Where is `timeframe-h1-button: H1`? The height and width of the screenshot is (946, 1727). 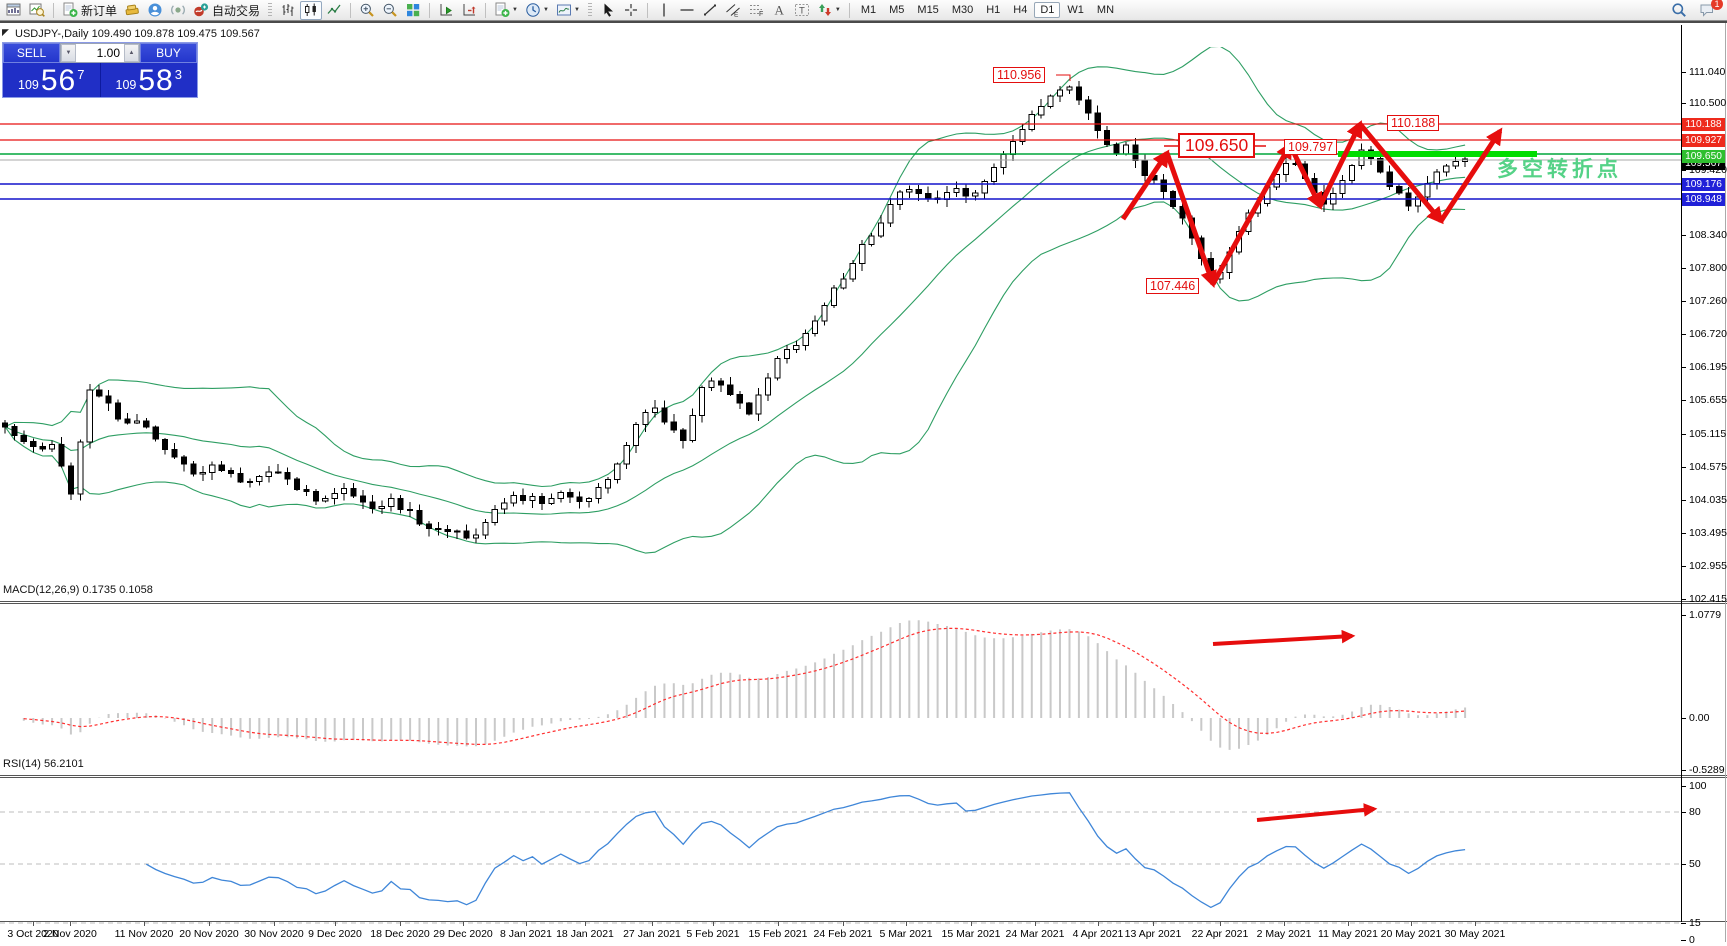 timeframe-h1-button: H1 is located at coordinates (993, 10).